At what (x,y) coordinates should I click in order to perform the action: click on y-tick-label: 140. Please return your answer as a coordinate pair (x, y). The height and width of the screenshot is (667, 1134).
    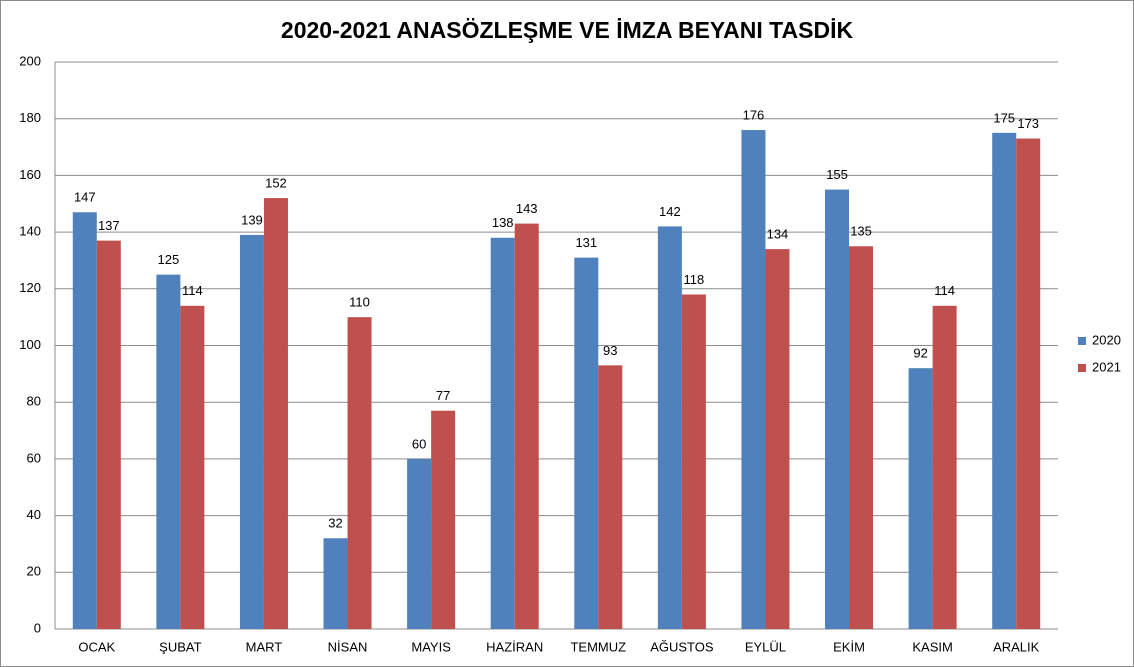
    Looking at the image, I should click on (30, 231).